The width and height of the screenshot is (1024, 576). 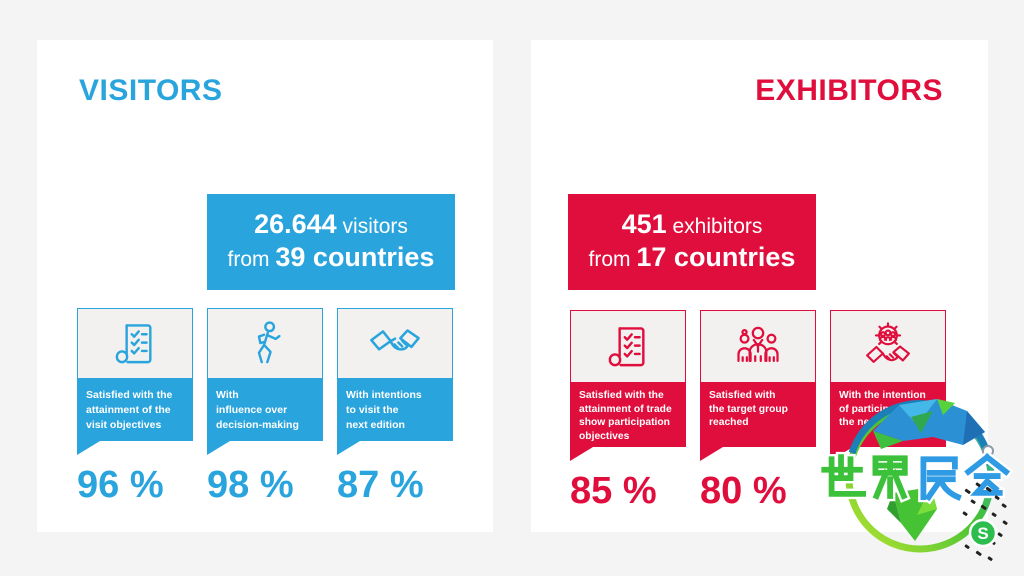 I want to click on walking-person-icon, so click(x=269, y=341).